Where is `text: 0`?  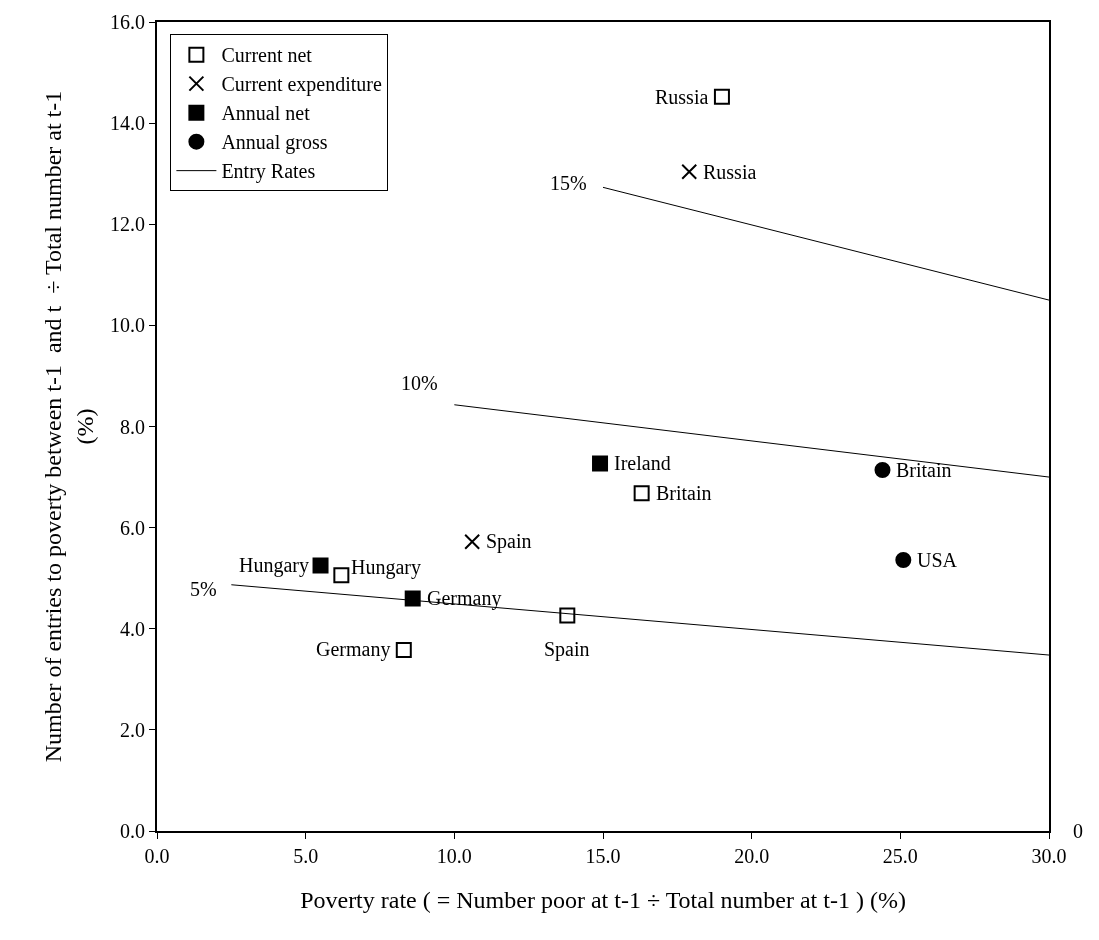 text: 0 is located at coordinates (1078, 831).